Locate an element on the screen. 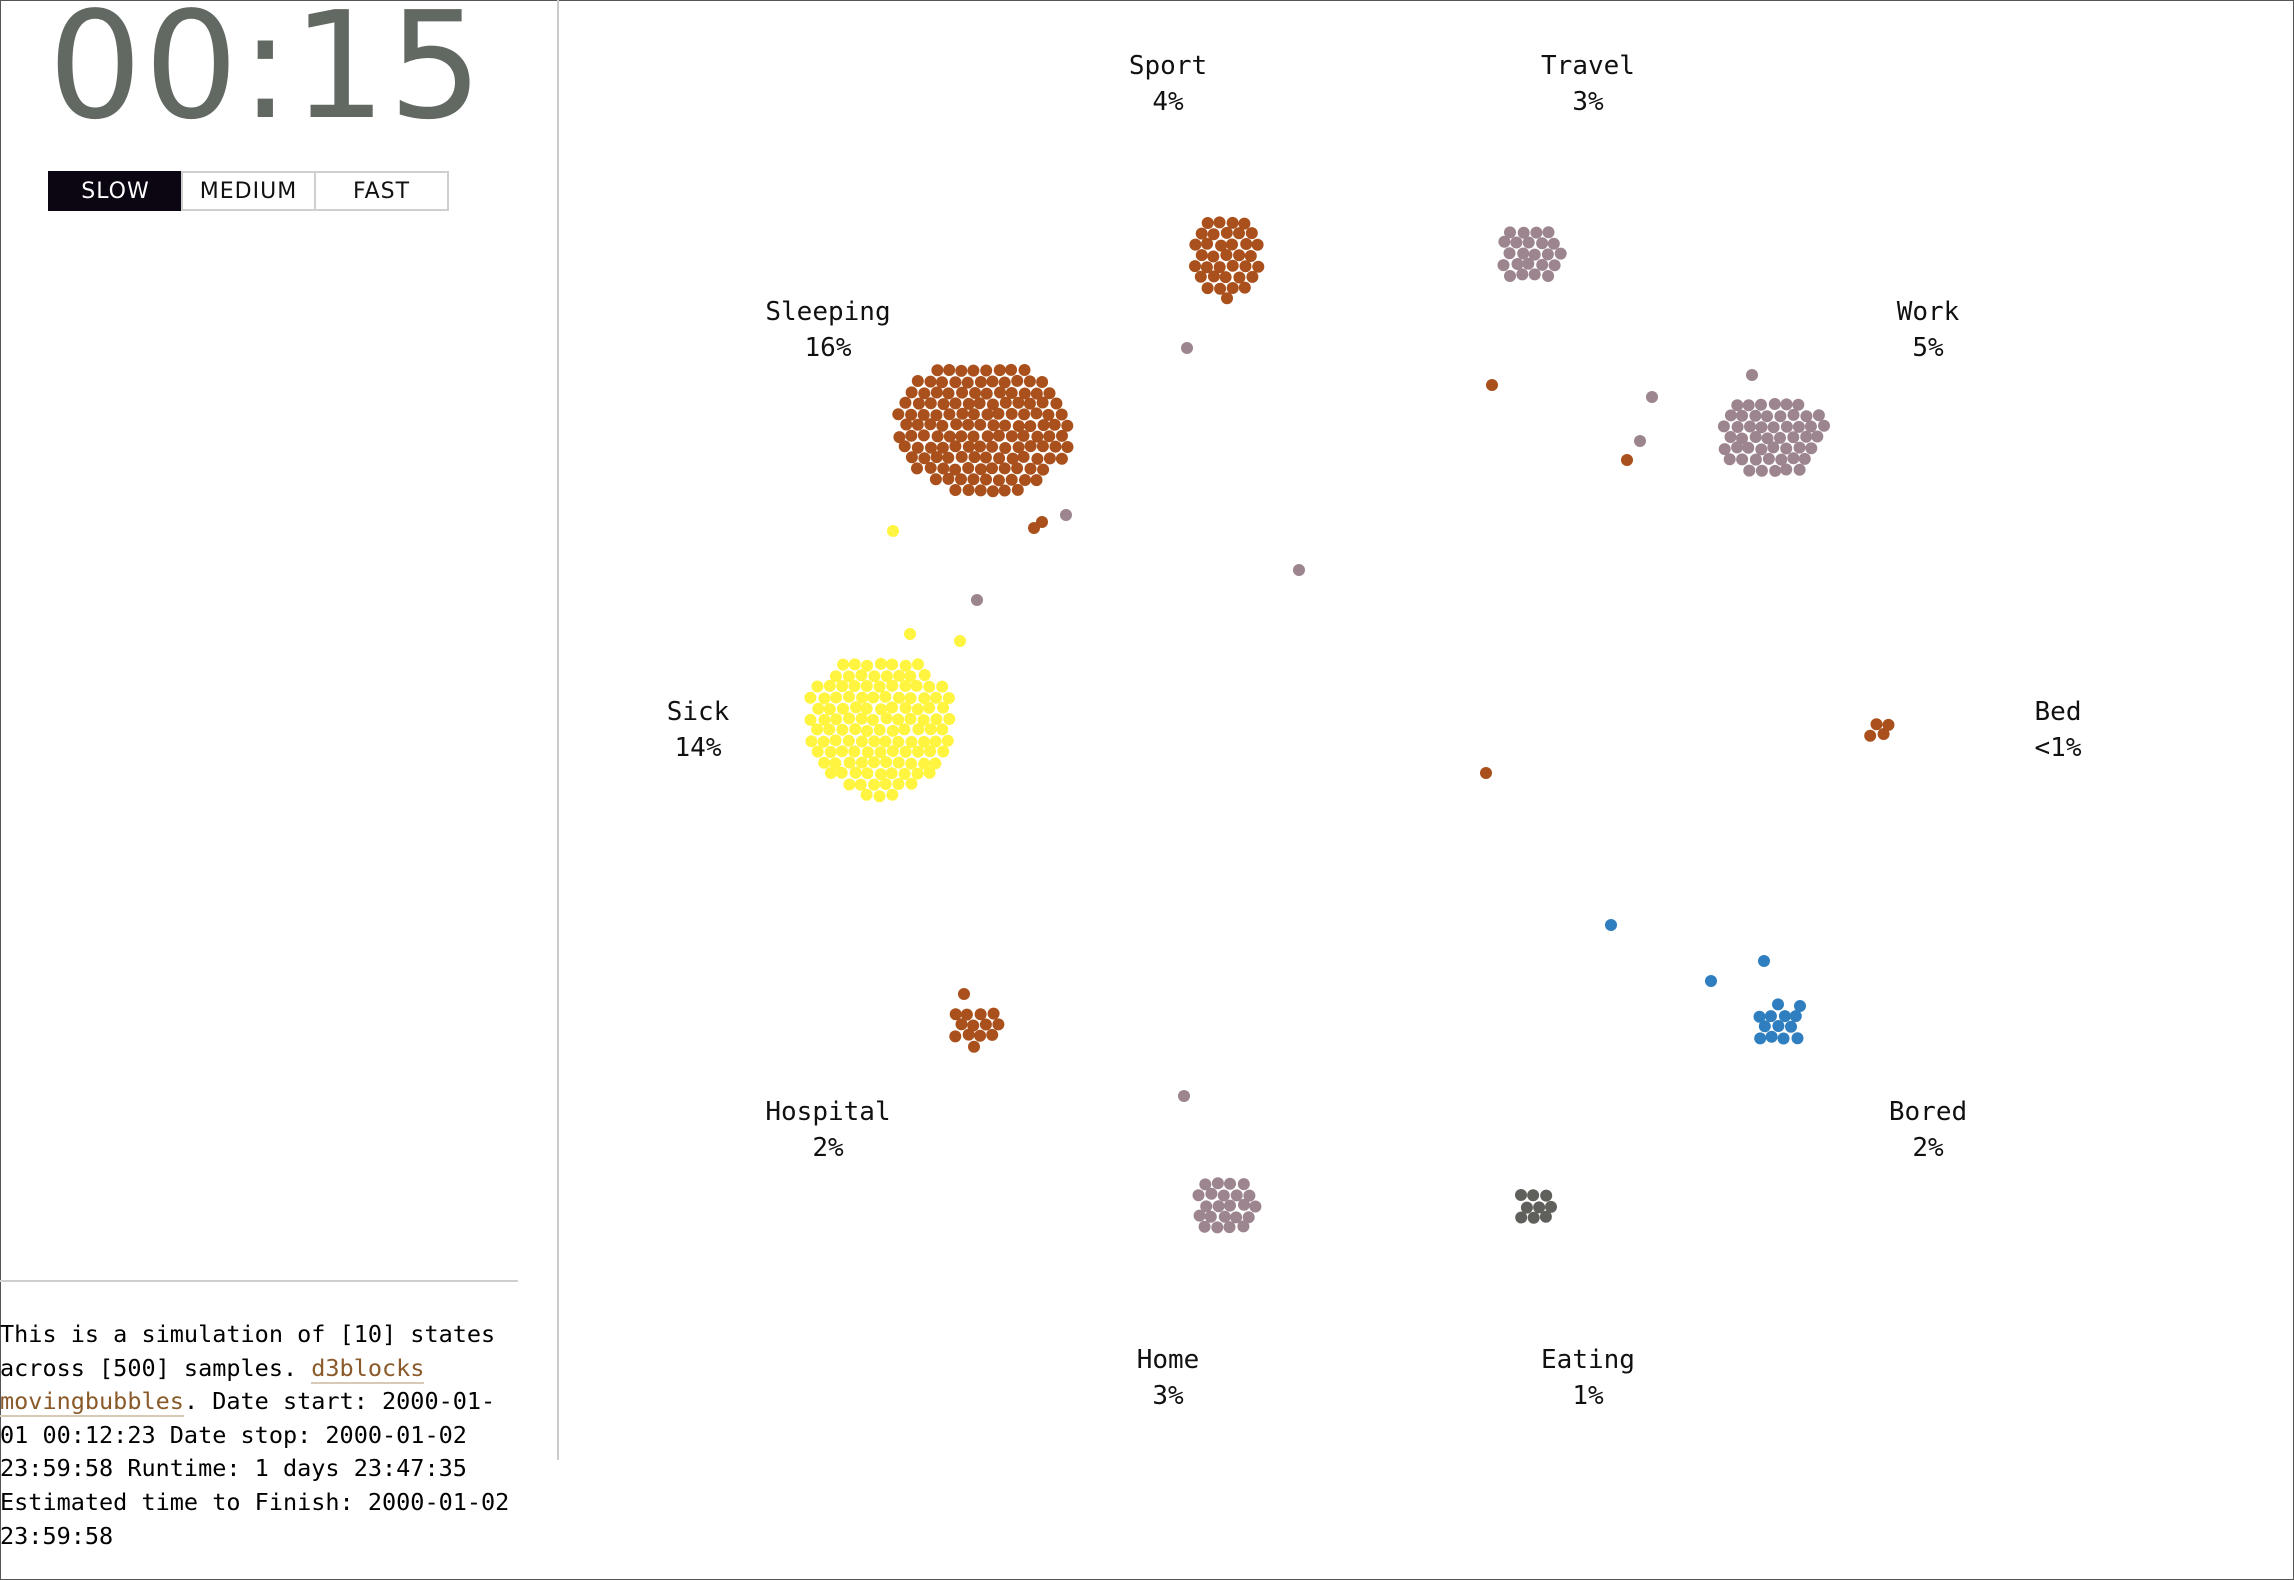 The height and width of the screenshot is (1580, 2294). speed-medium-button: MEDIUM is located at coordinates (248, 191).